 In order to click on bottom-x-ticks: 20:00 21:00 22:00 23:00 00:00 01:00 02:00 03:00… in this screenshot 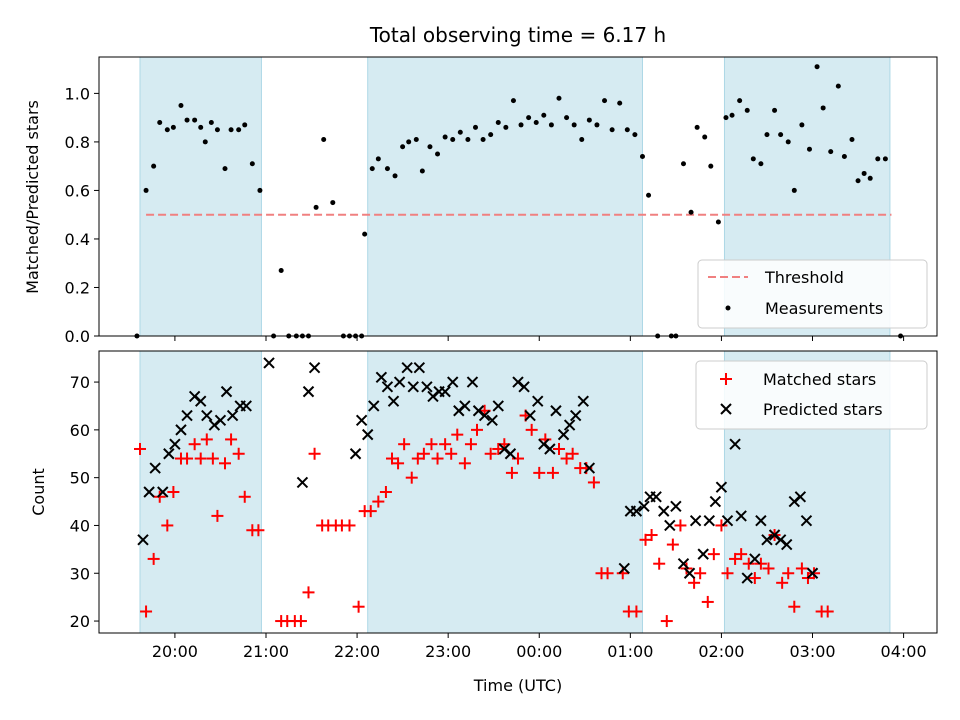, I will do `click(539, 647)`.